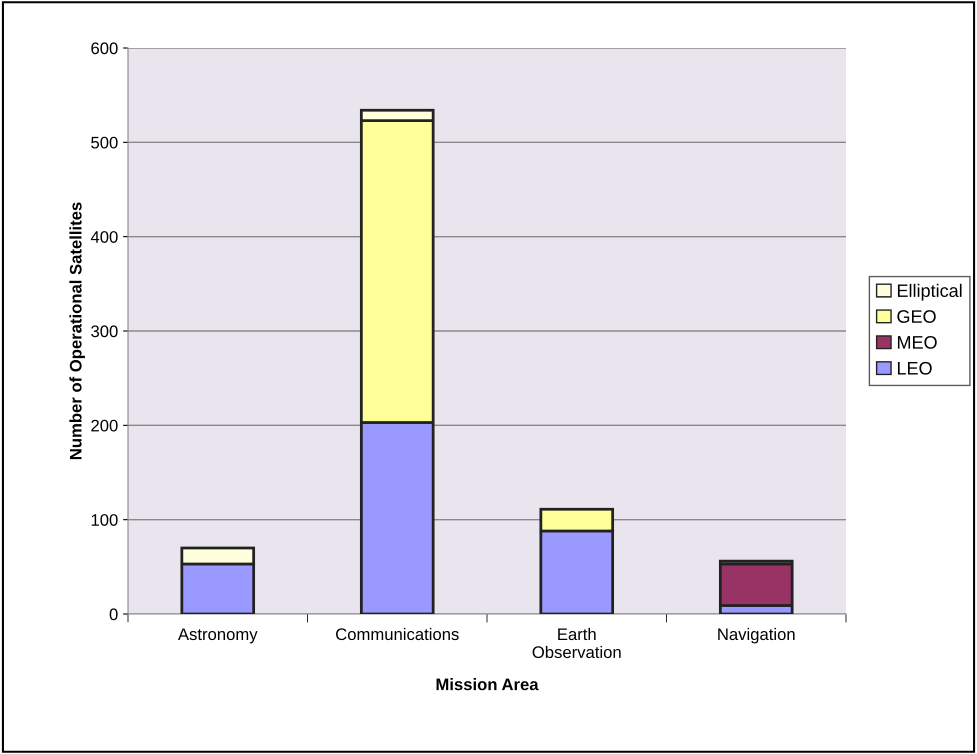  I want to click on x-axis-title: Mission Area, so click(487, 684).